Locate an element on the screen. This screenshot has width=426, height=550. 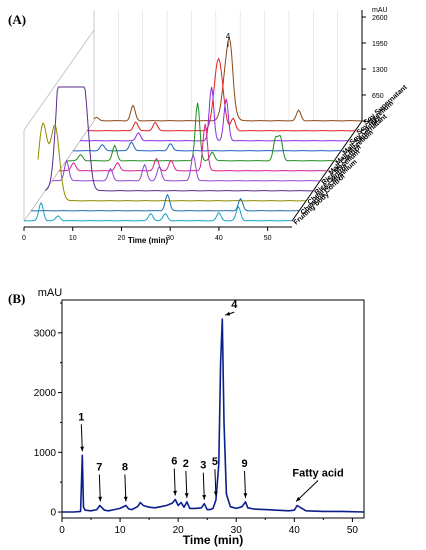
peak-4-marker: 4 is located at coordinates (228, 36).